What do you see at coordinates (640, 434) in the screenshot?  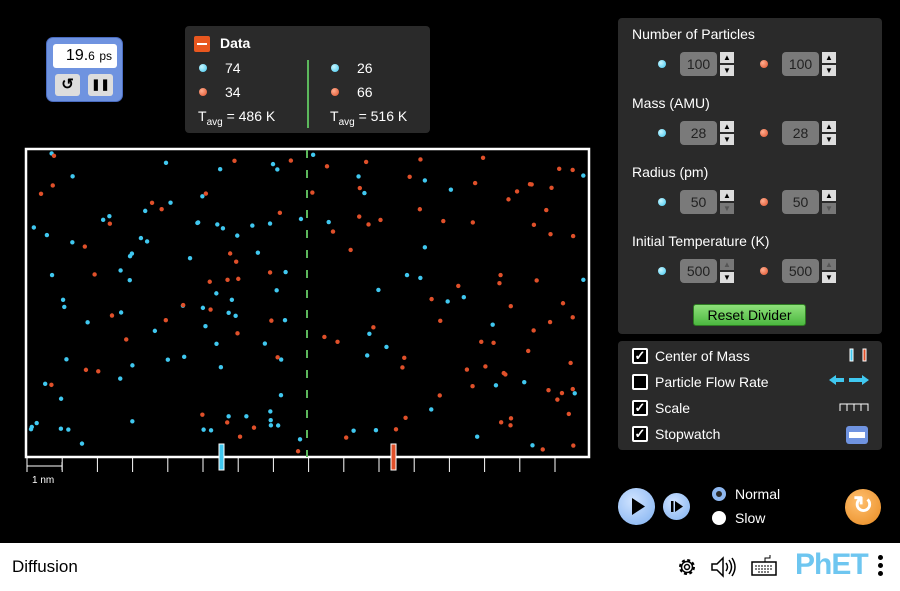 I see `checkbox-3: ✓` at bounding box center [640, 434].